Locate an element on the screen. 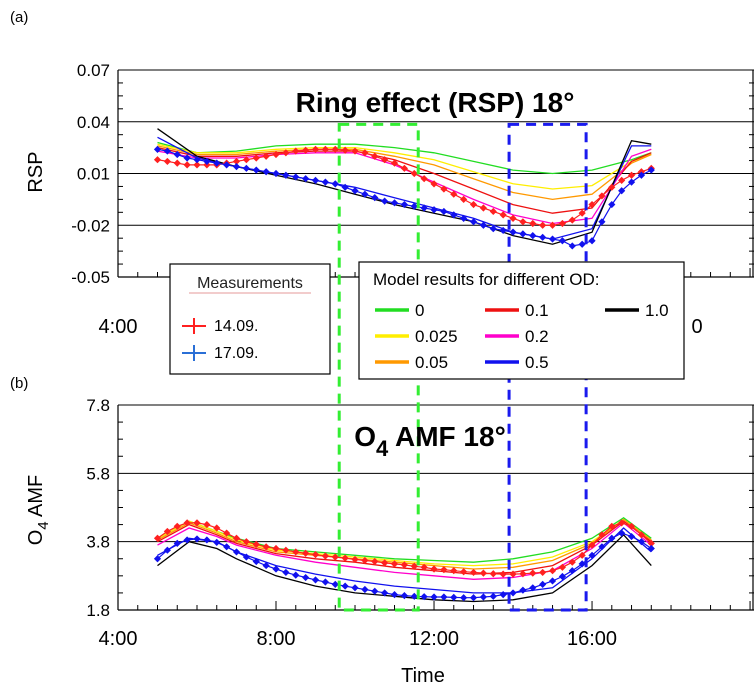  panel-b-ylabel: O4 AMF is located at coordinates (38, 510).